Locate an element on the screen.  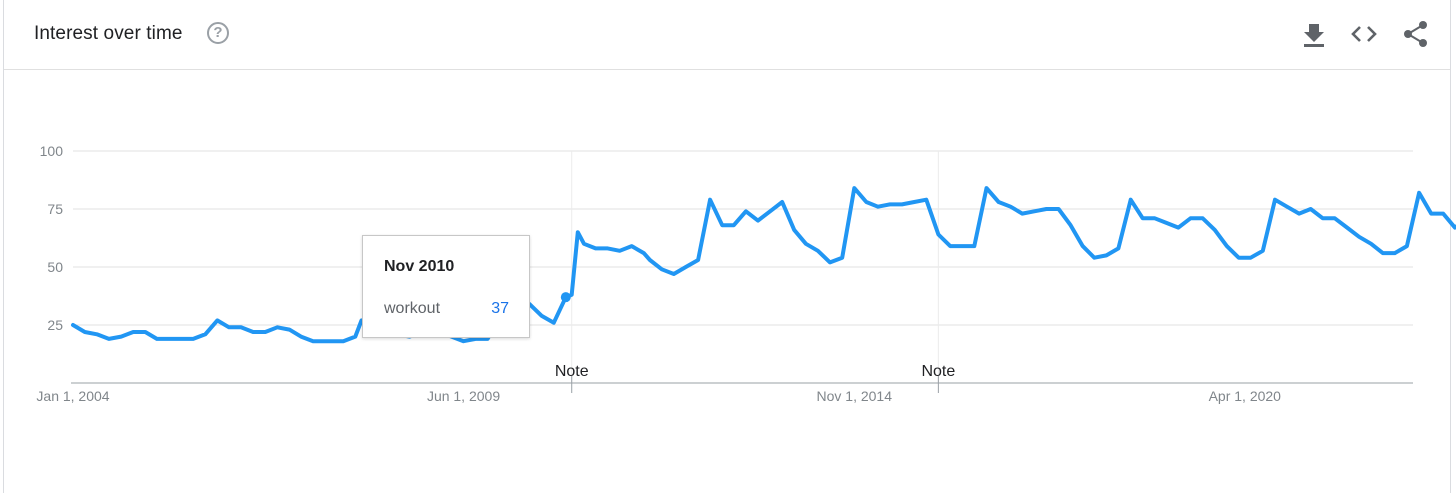
note-label-2: Note is located at coordinates (938, 371).